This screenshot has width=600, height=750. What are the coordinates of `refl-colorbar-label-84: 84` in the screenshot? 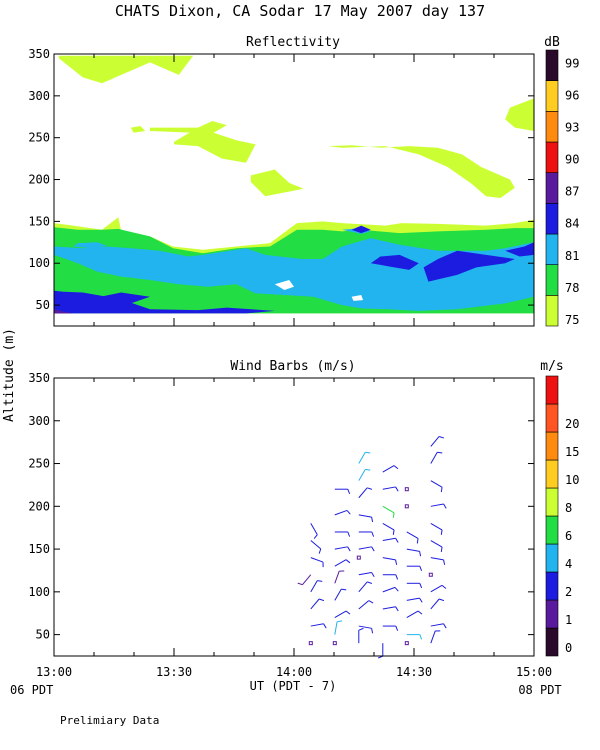 It's located at (572, 224).